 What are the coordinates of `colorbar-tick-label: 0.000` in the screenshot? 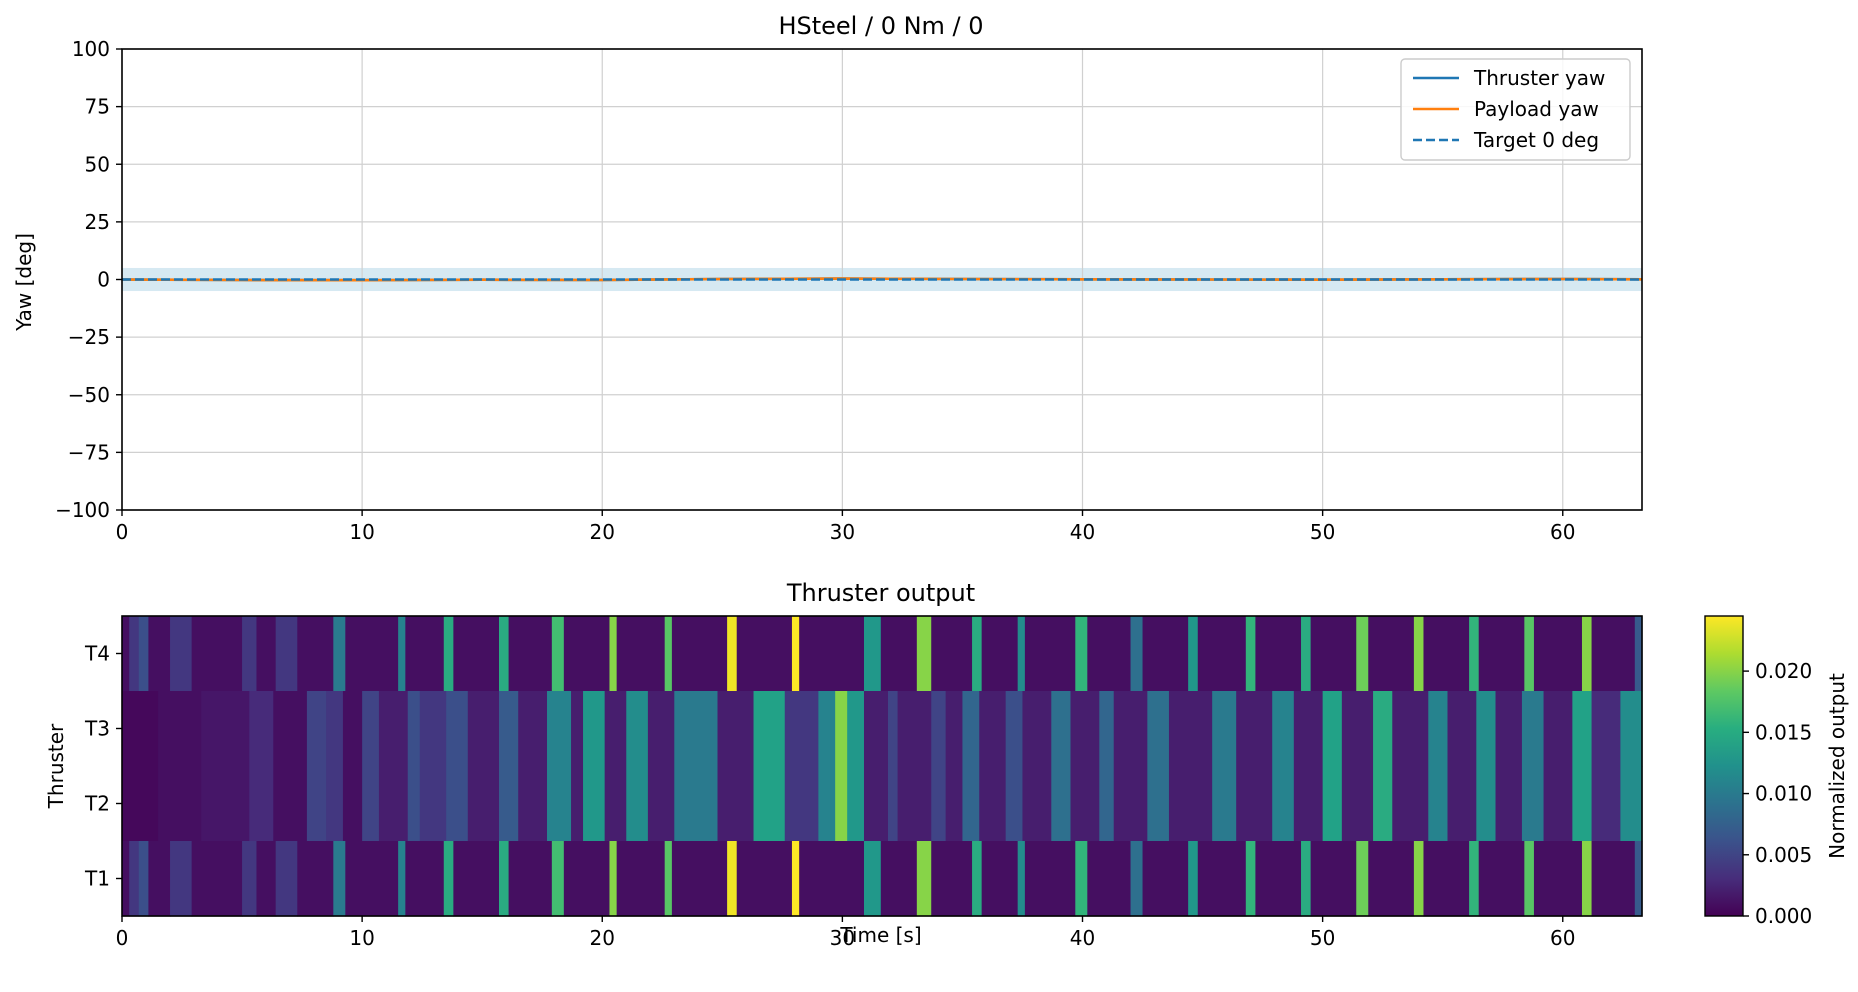 It's located at (1783, 916).